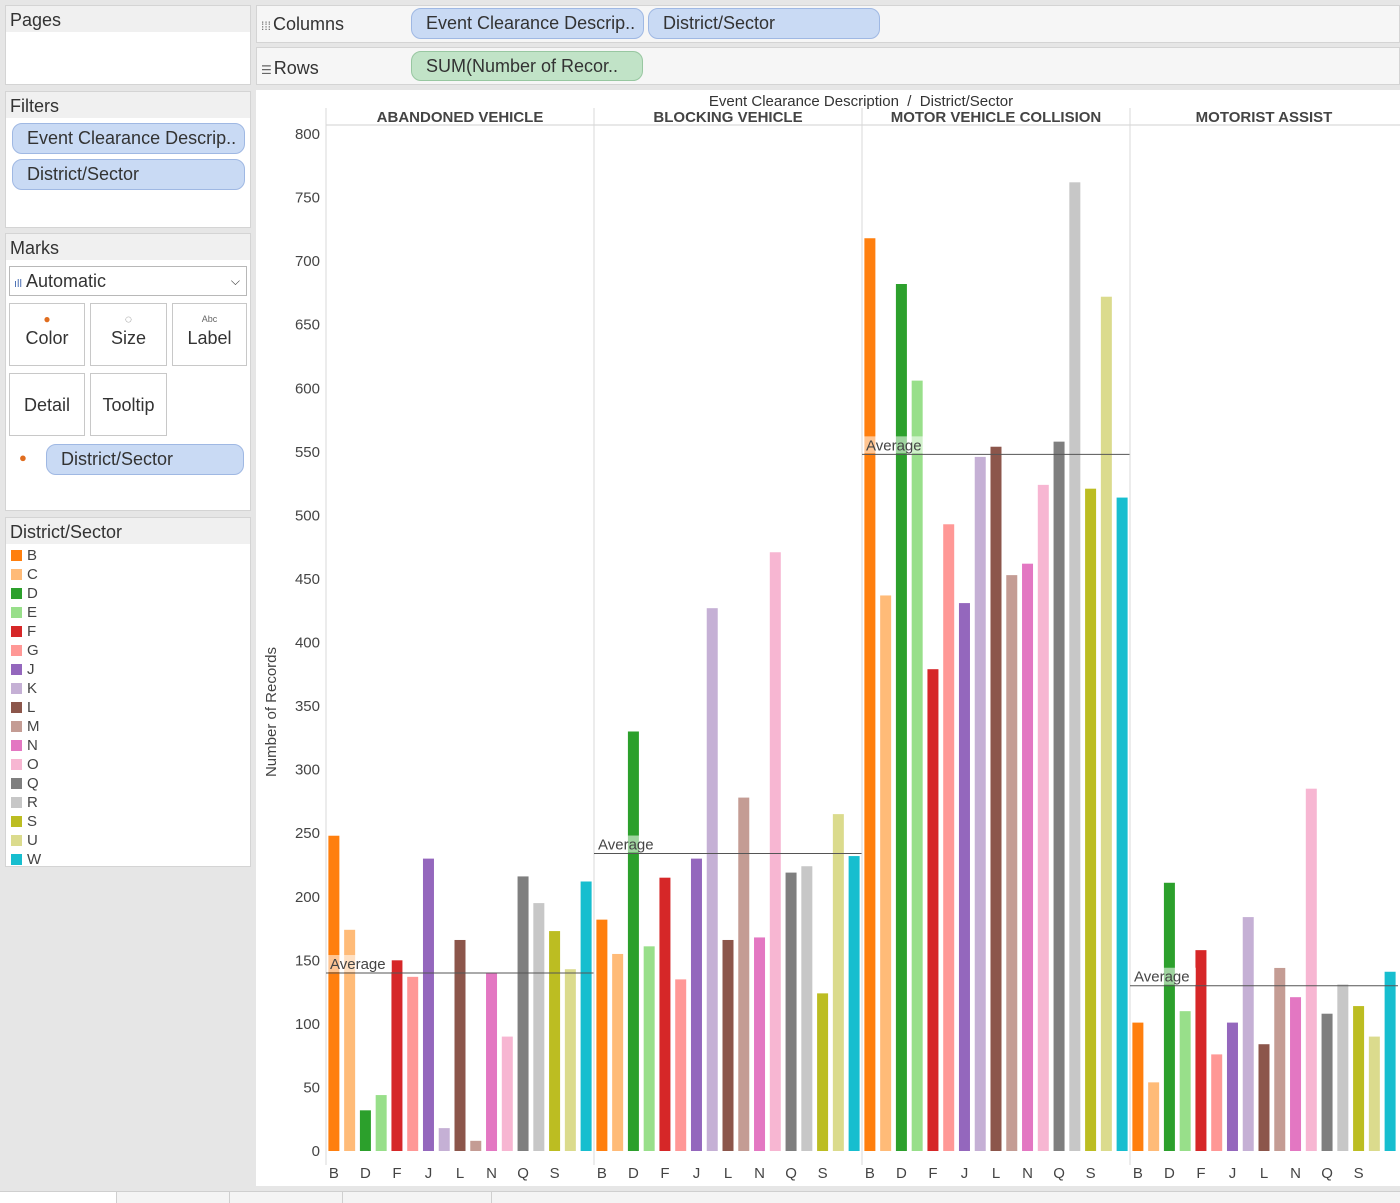 The image size is (1400, 1203). Describe the element at coordinates (145, 459) in the screenshot. I see `marks-color-pill: District/Sector` at that location.